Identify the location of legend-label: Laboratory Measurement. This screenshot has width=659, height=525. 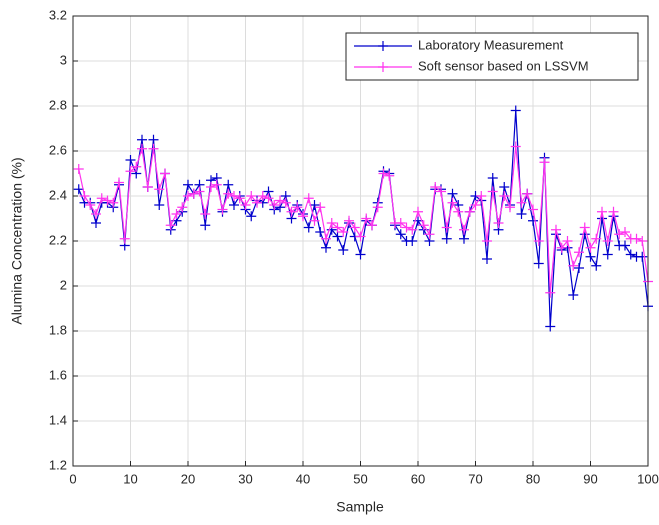
(491, 44).